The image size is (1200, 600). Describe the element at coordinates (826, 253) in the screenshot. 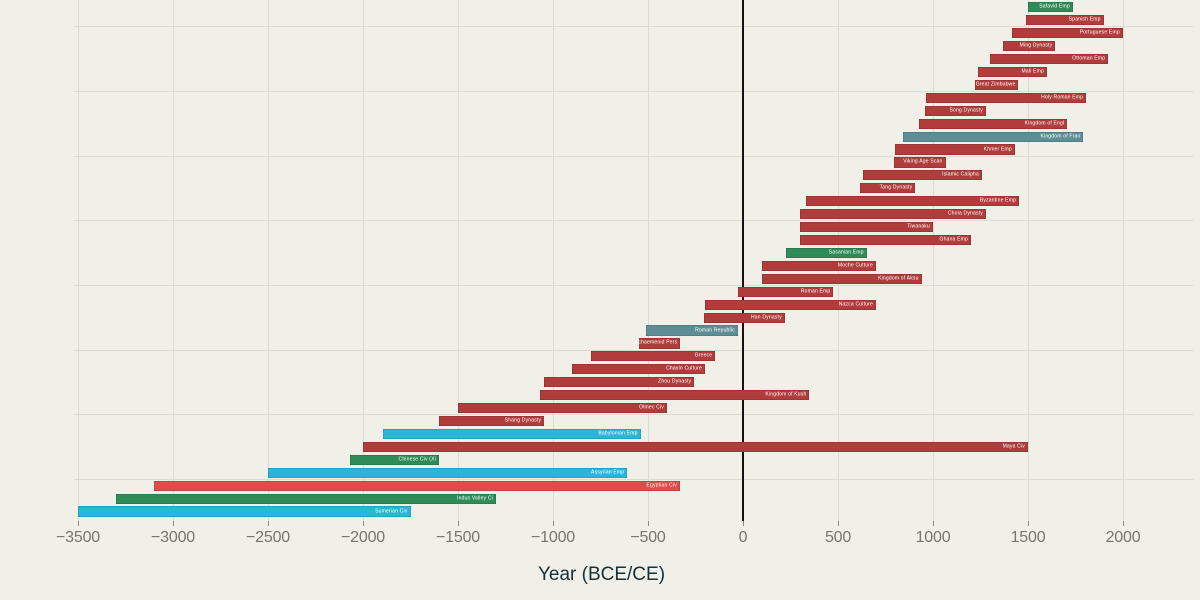

I see `timeline-bar-sasanian-emp: Sasanian Emp` at that location.